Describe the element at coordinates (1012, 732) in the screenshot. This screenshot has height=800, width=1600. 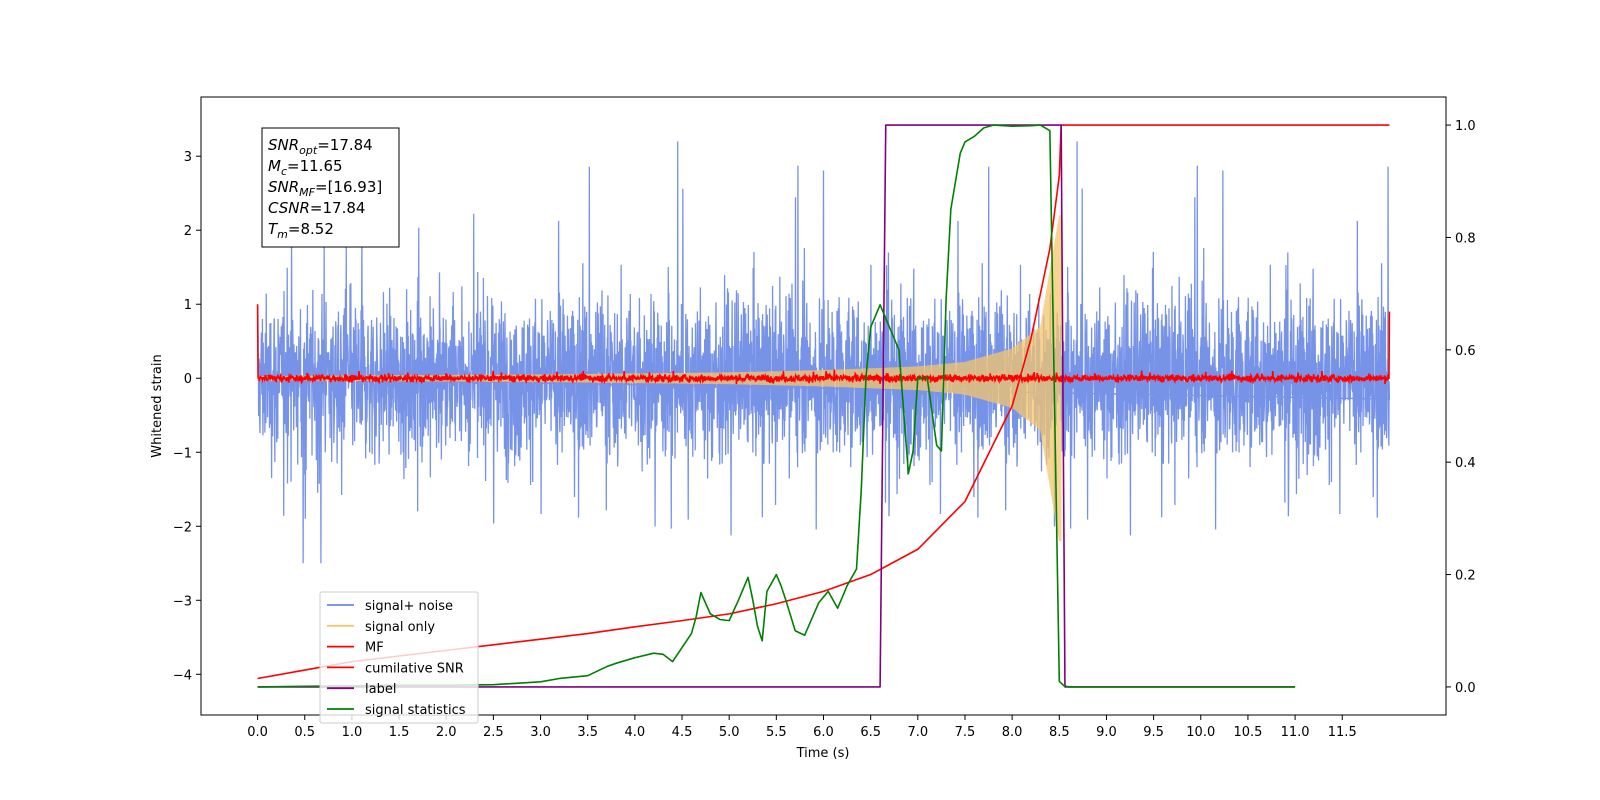
I see `x-tick-label: 8.0` at that location.